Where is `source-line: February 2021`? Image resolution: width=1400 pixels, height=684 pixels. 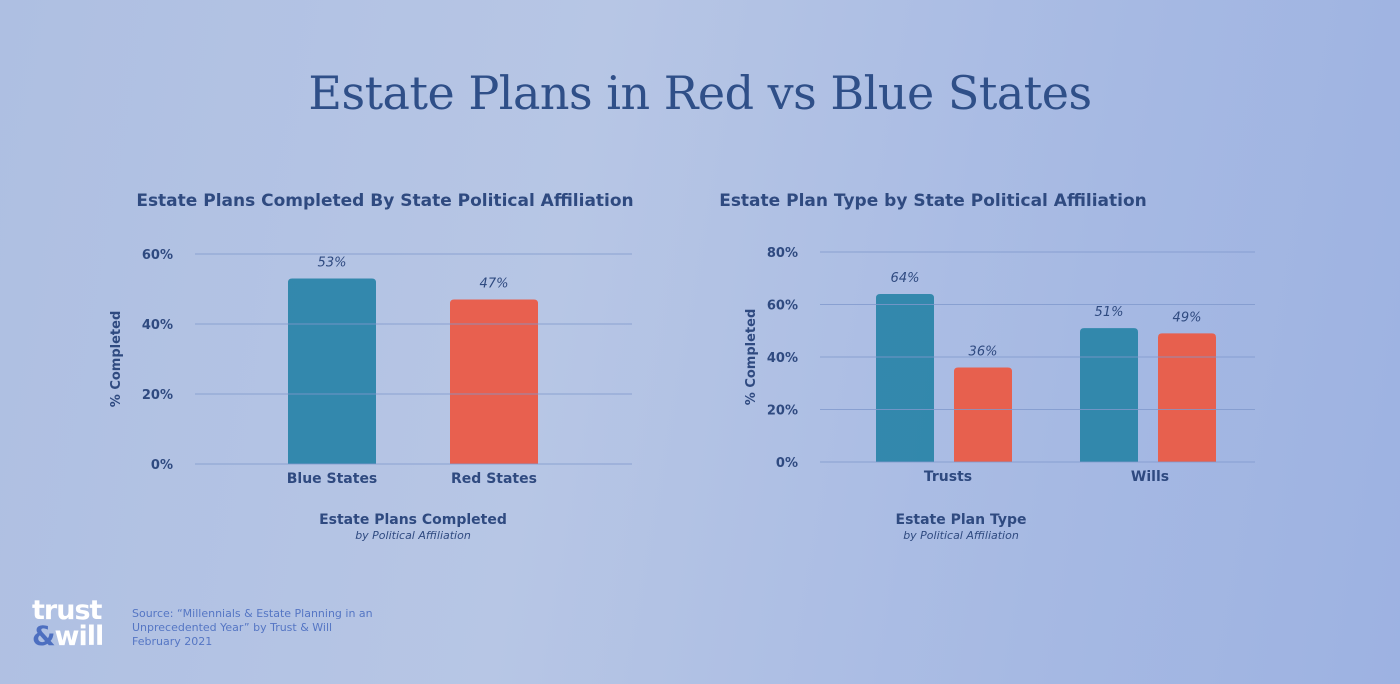 source-line: February 2021 is located at coordinates (172, 641).